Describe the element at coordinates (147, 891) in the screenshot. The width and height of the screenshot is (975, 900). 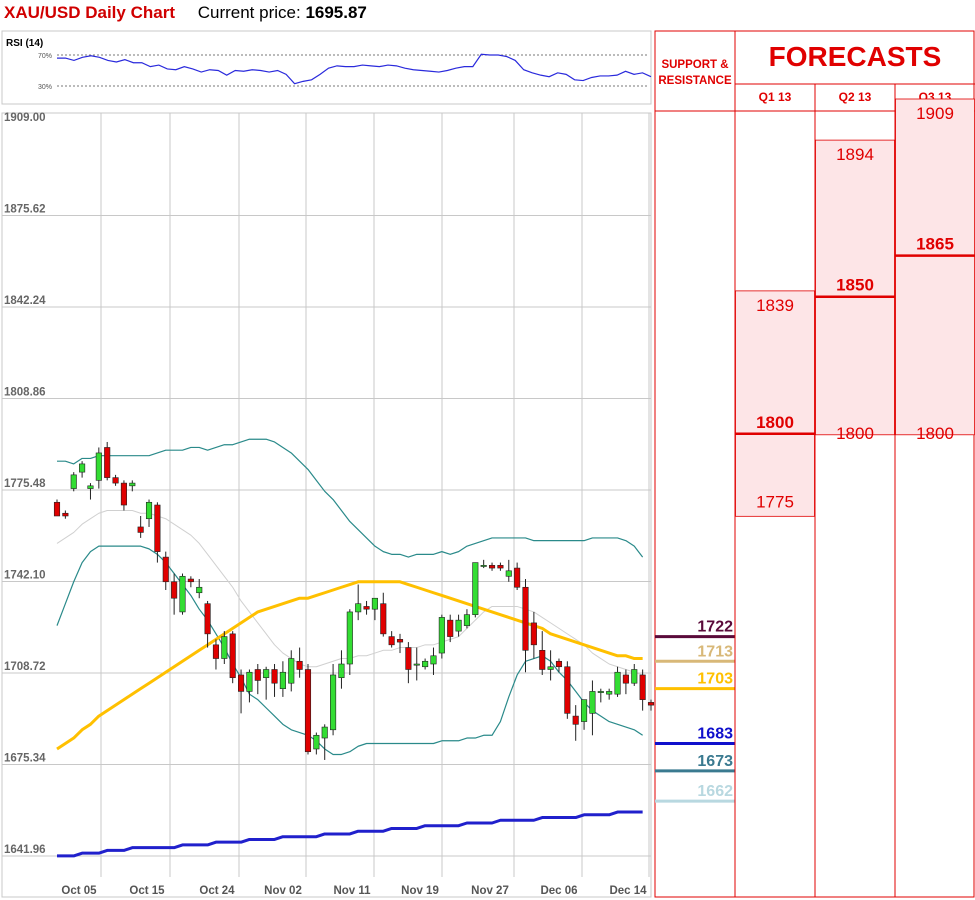
I see `x-tick-label: Oct 15` at that location.